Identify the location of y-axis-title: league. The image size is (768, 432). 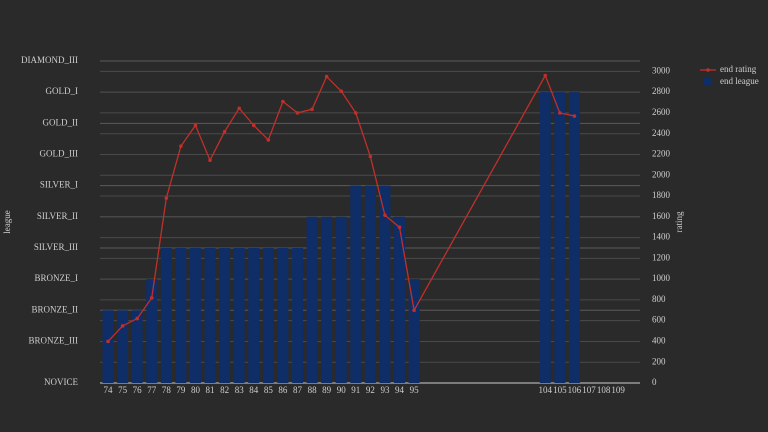
(7, 221).